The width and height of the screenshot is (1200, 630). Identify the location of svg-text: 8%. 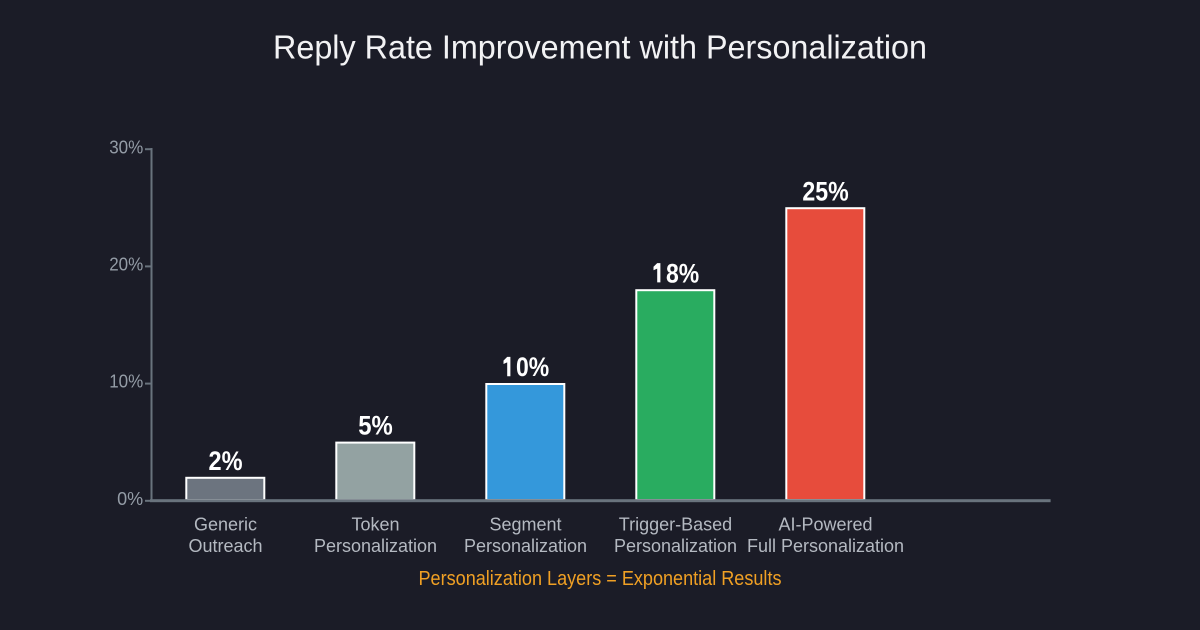
(682, 273).